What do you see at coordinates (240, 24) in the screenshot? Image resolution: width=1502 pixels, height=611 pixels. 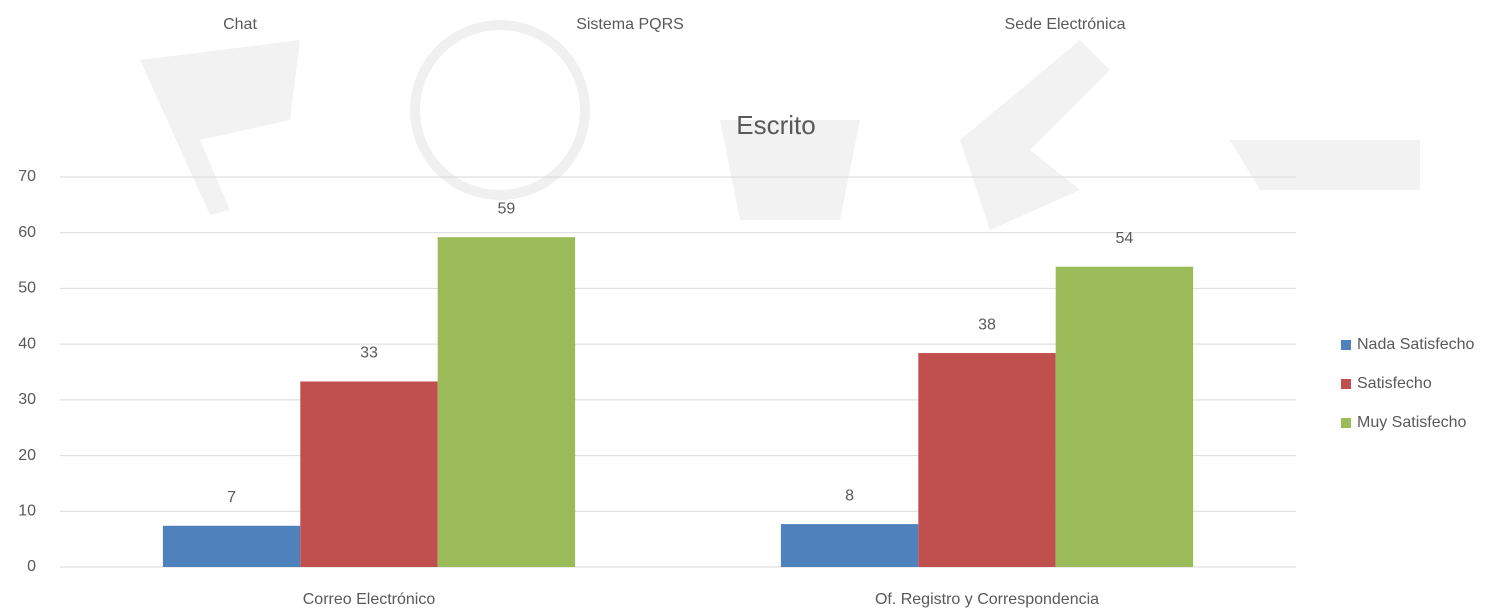 I see `annotation: Chat` at bounding box center [240, 24].